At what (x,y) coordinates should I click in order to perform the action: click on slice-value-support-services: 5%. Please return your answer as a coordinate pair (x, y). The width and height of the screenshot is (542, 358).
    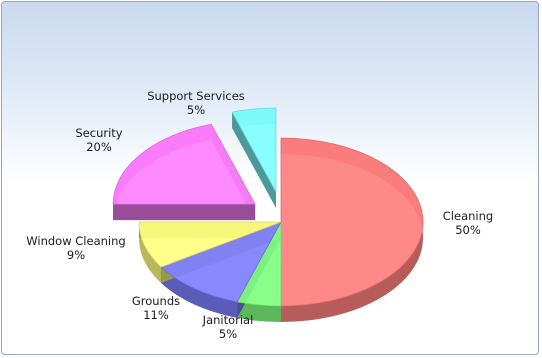
    Looking at the image, I should click on (196, 110).